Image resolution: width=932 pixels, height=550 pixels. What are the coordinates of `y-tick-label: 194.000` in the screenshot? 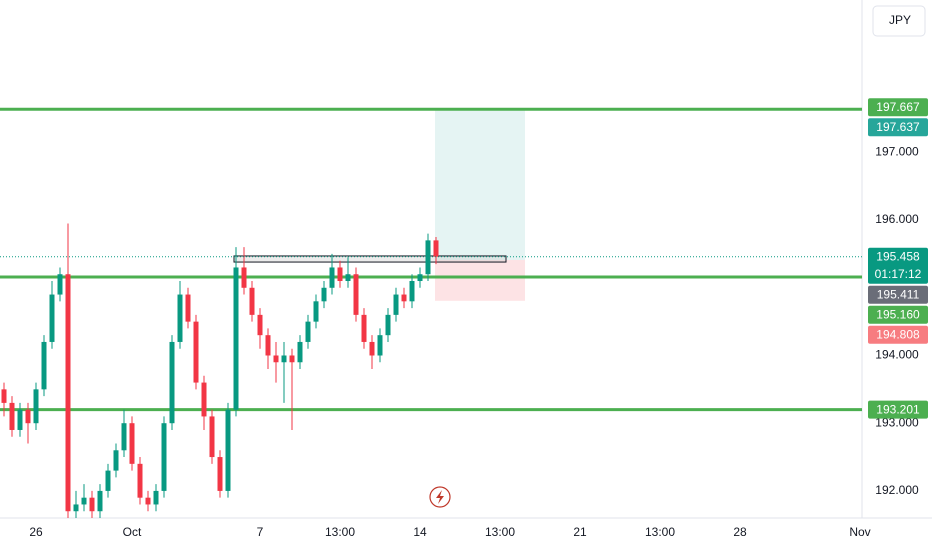 It's located at (897, 355).